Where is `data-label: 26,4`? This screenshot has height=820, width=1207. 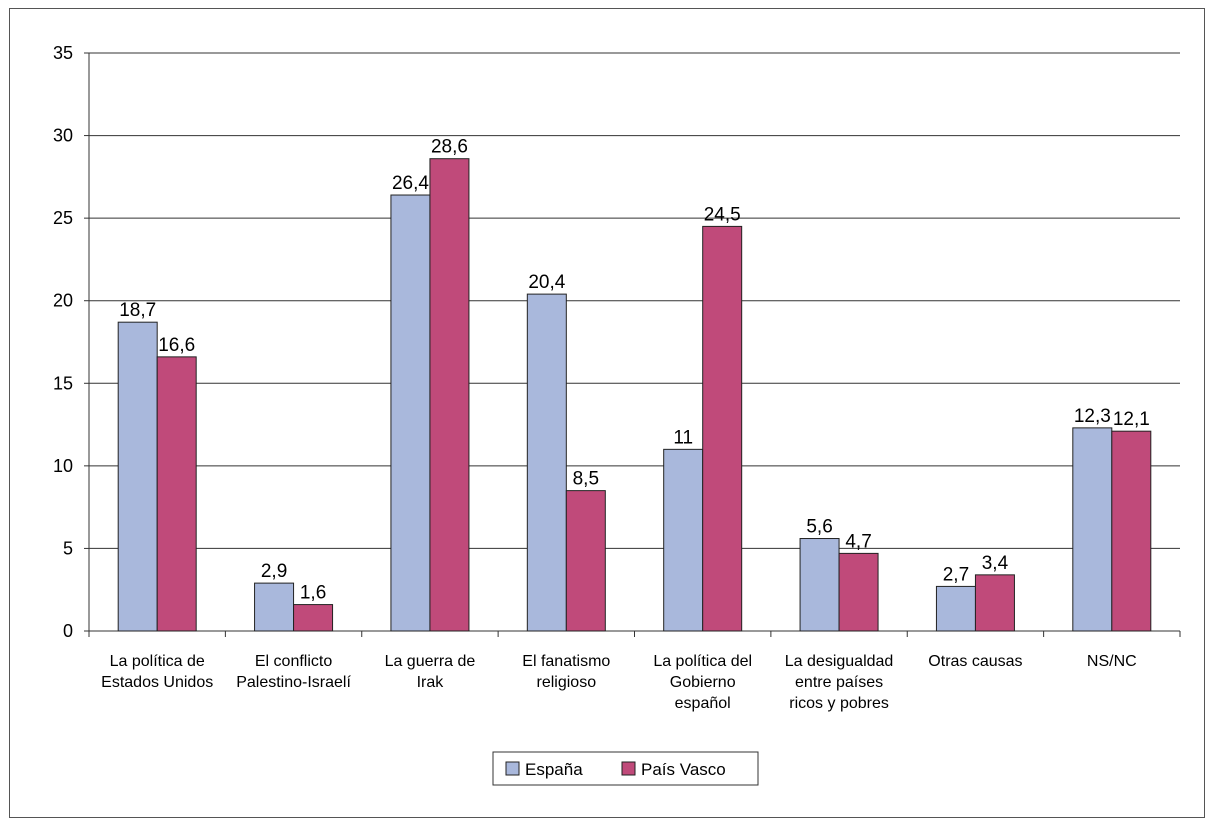 data-label: 26,4 is located at coordinates (410, 183).